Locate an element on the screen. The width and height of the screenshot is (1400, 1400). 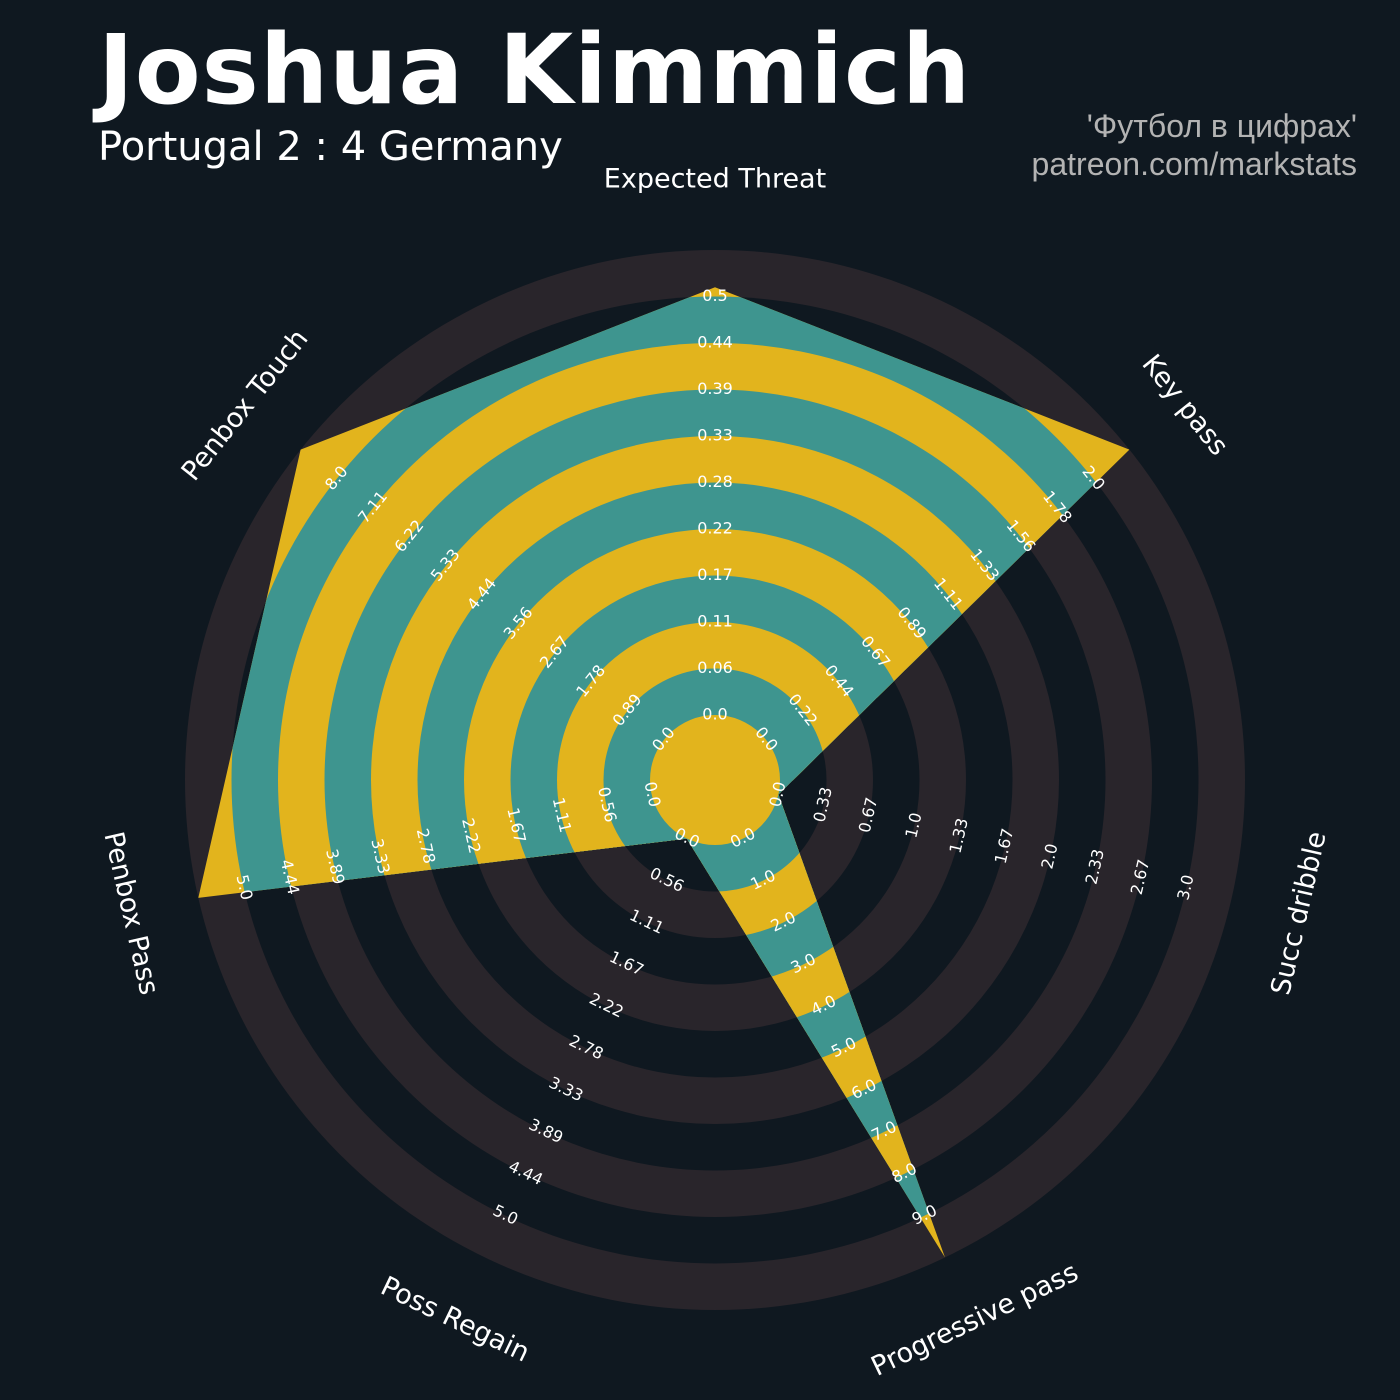
tick-label: 0.28 is located at coordinates (715, 481).